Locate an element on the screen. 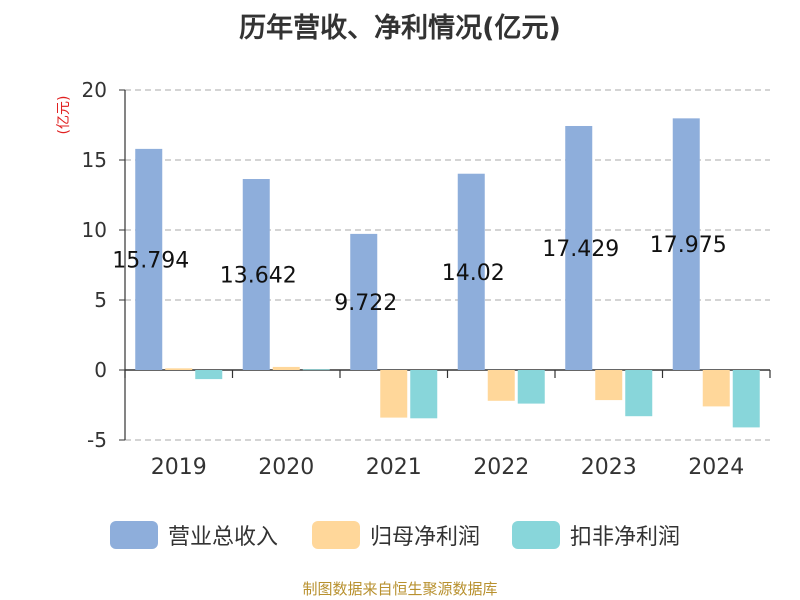 The height and width of the screenshot is (600, 800). x-tick-label: 2019 is located at coordinates (179, 467).